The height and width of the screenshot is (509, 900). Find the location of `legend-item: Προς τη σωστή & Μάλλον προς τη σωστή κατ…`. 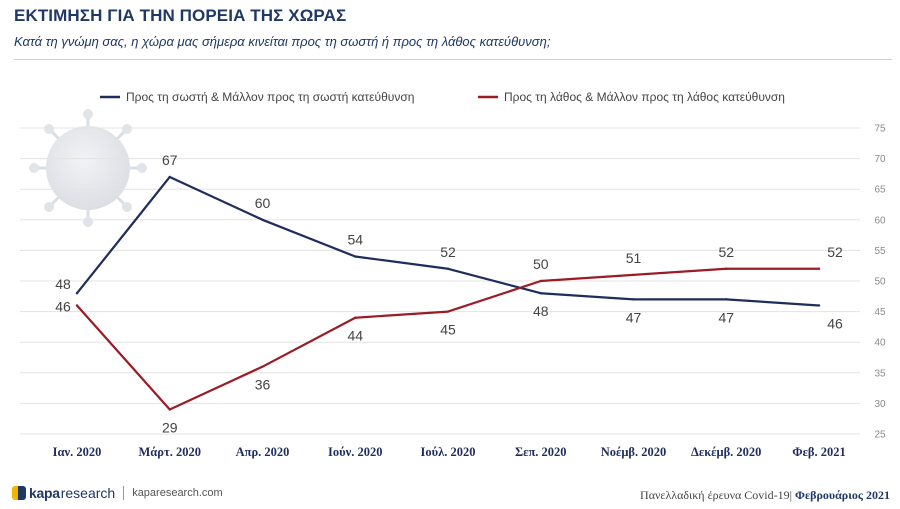

legend-item: Προς τη σωστή & Μάλλον προς τη σωστή κατ… is located at coordinates (257, 97).